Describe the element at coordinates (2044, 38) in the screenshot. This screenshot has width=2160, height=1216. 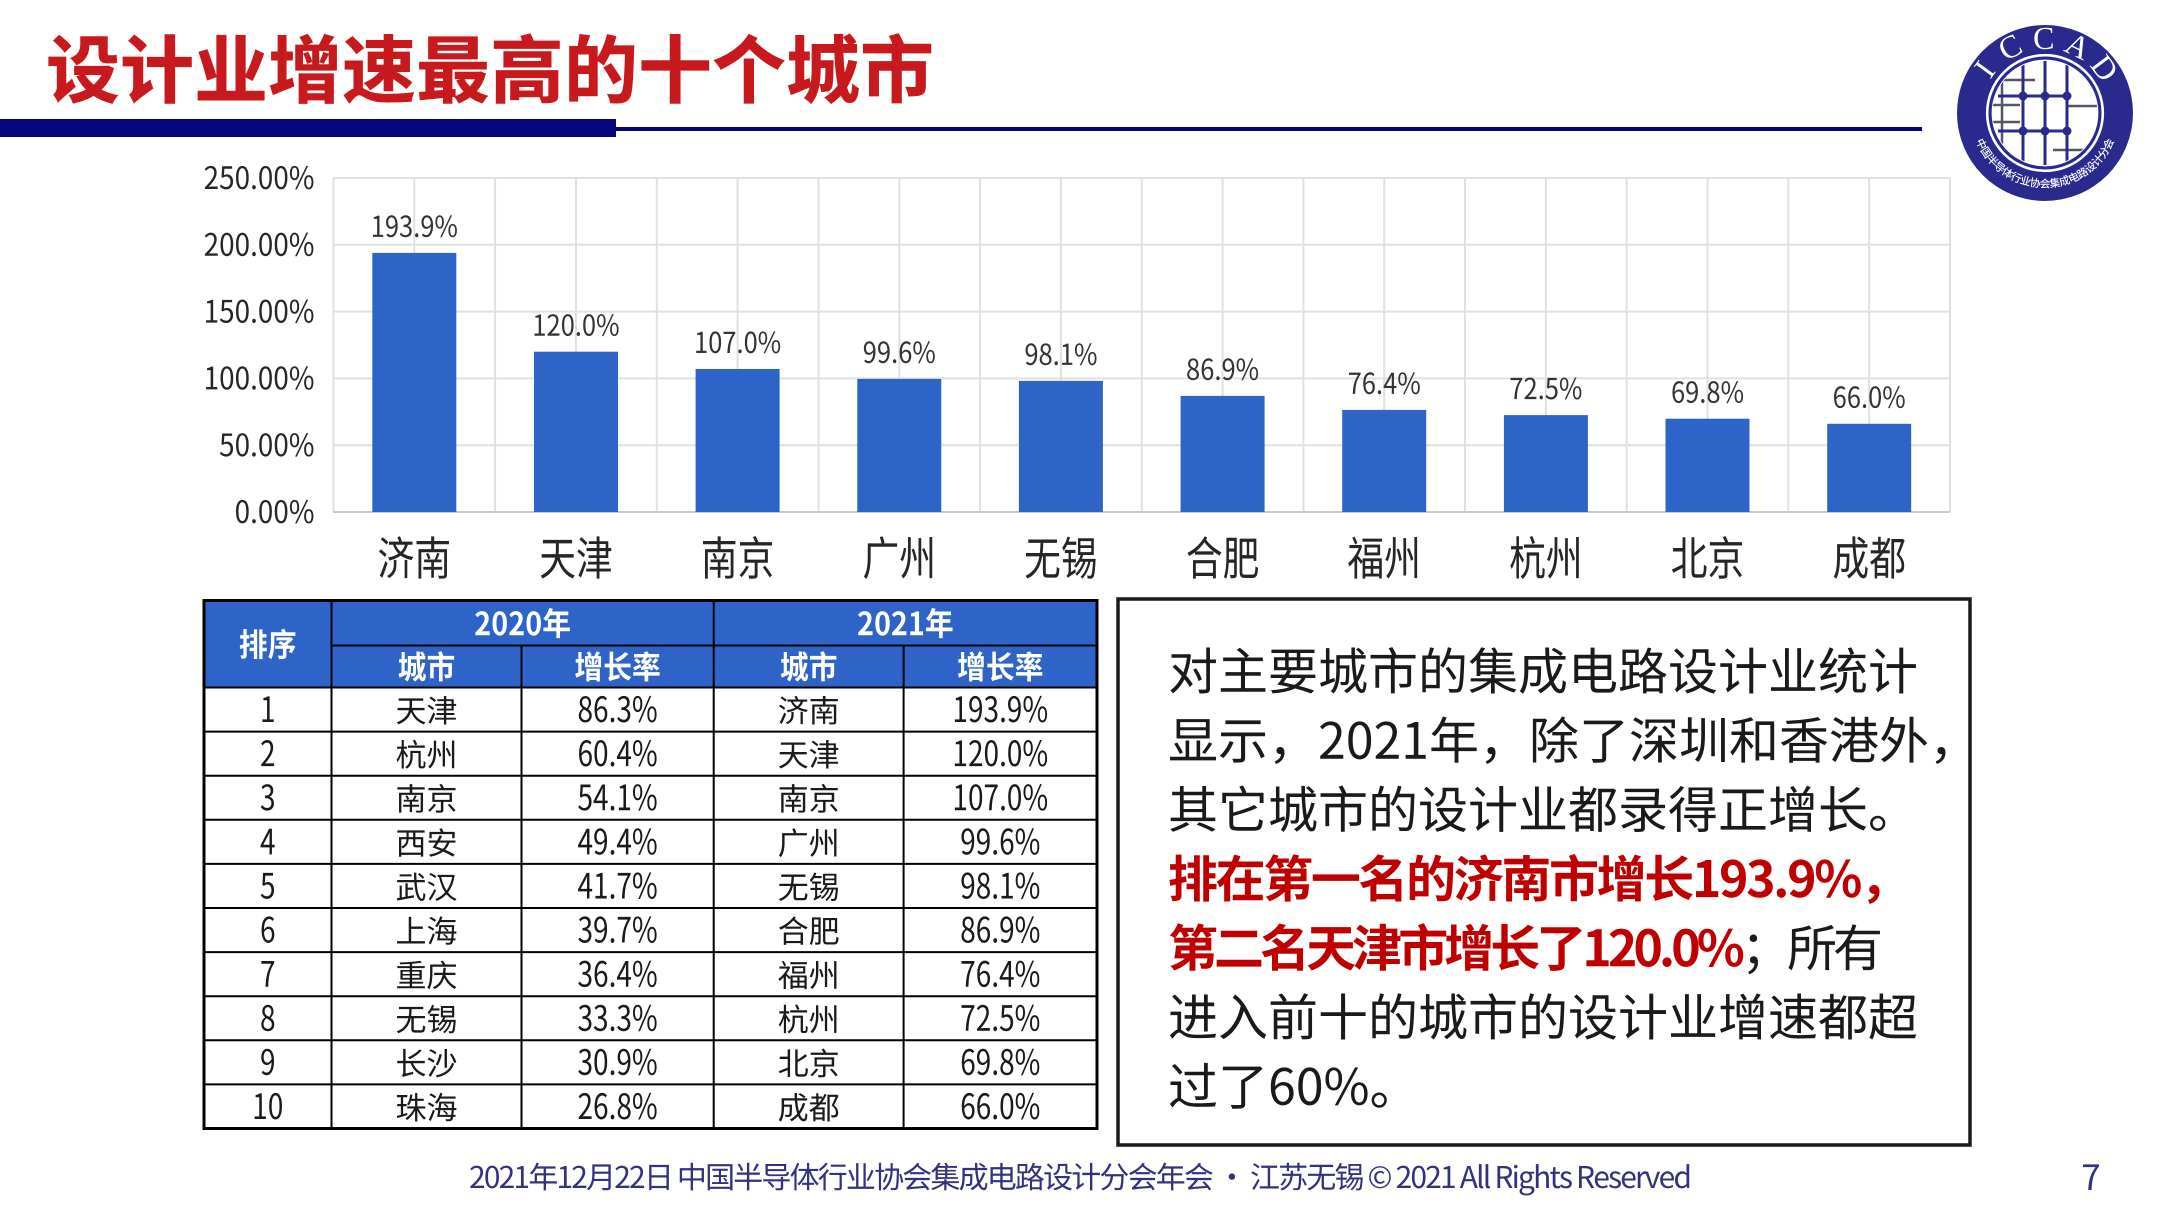
I see `svg-text: C` at that location.